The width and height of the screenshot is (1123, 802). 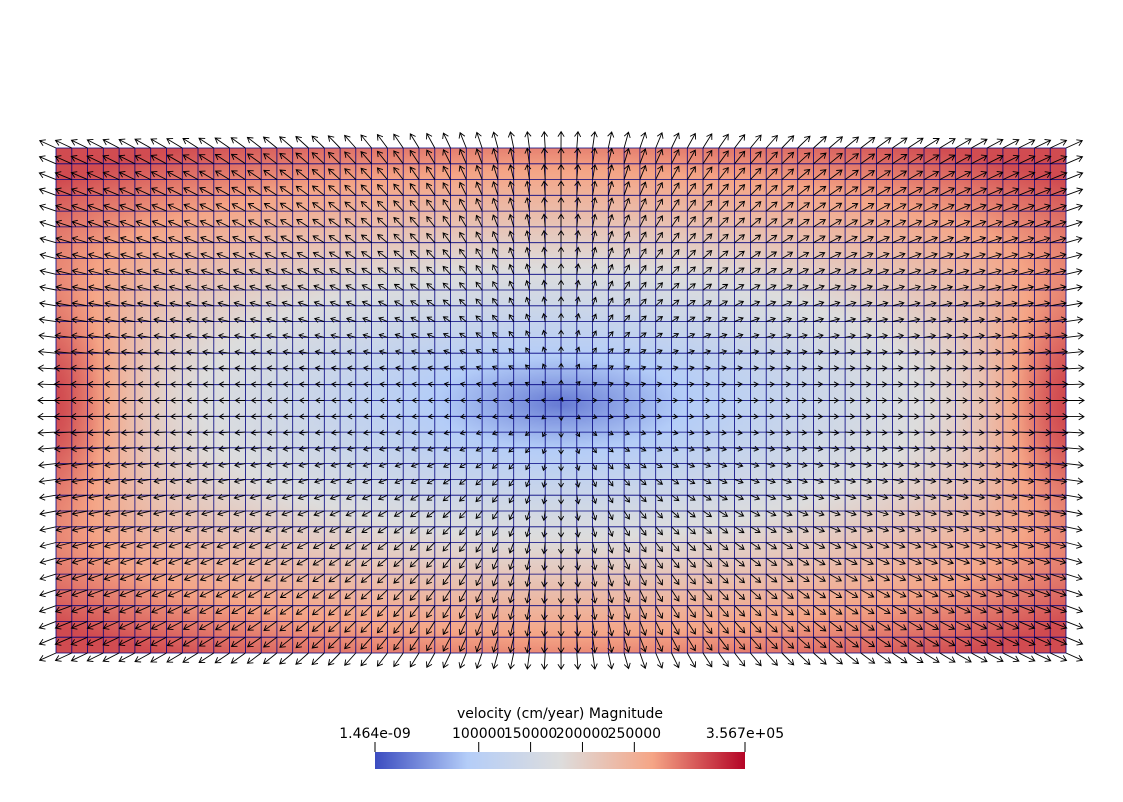 What do you see at coordinates (634, 734) in the screenshot?
I see `colorbar-tick-label: 250000` at bounding box center [634, 734].